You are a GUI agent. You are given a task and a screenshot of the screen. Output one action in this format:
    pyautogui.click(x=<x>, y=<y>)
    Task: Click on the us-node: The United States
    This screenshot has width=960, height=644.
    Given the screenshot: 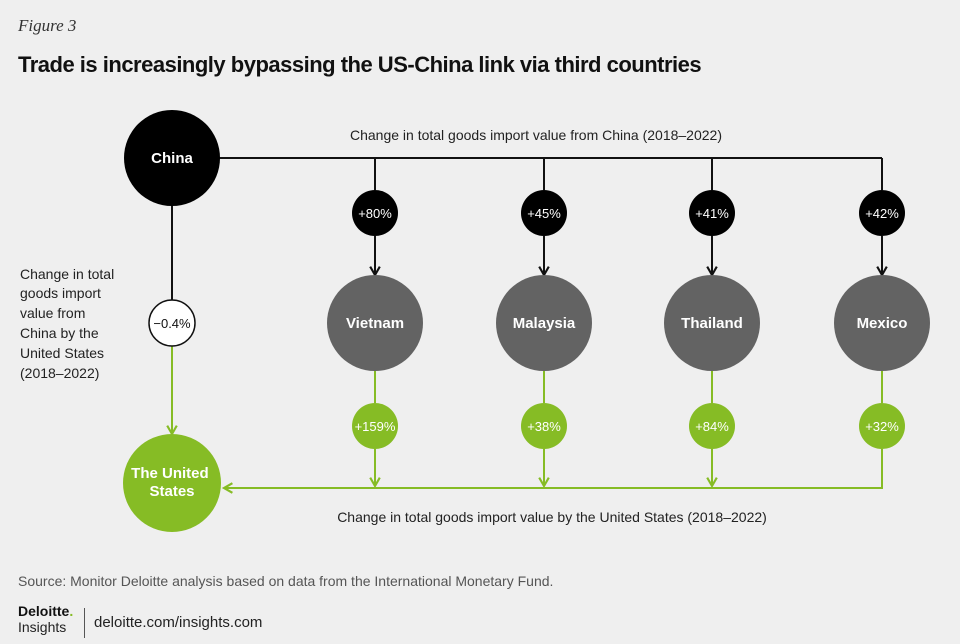 What is the action you would take?
    pyautogui.click(x=172, y=483)
    